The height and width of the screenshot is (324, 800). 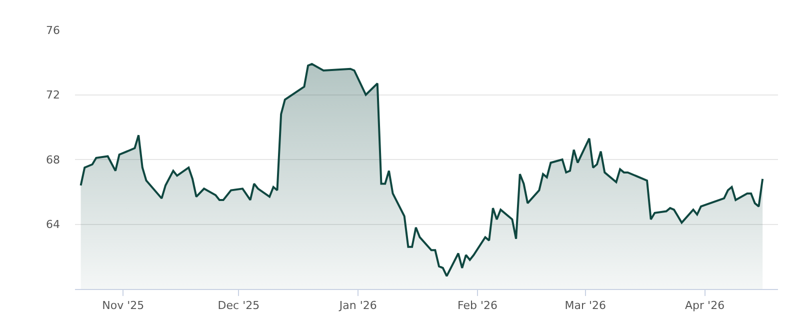 What do you see at coordinates (239, 305) in the screenshot?
I see `x-tick-label: Dec '25` at bounding box center [239, 305].